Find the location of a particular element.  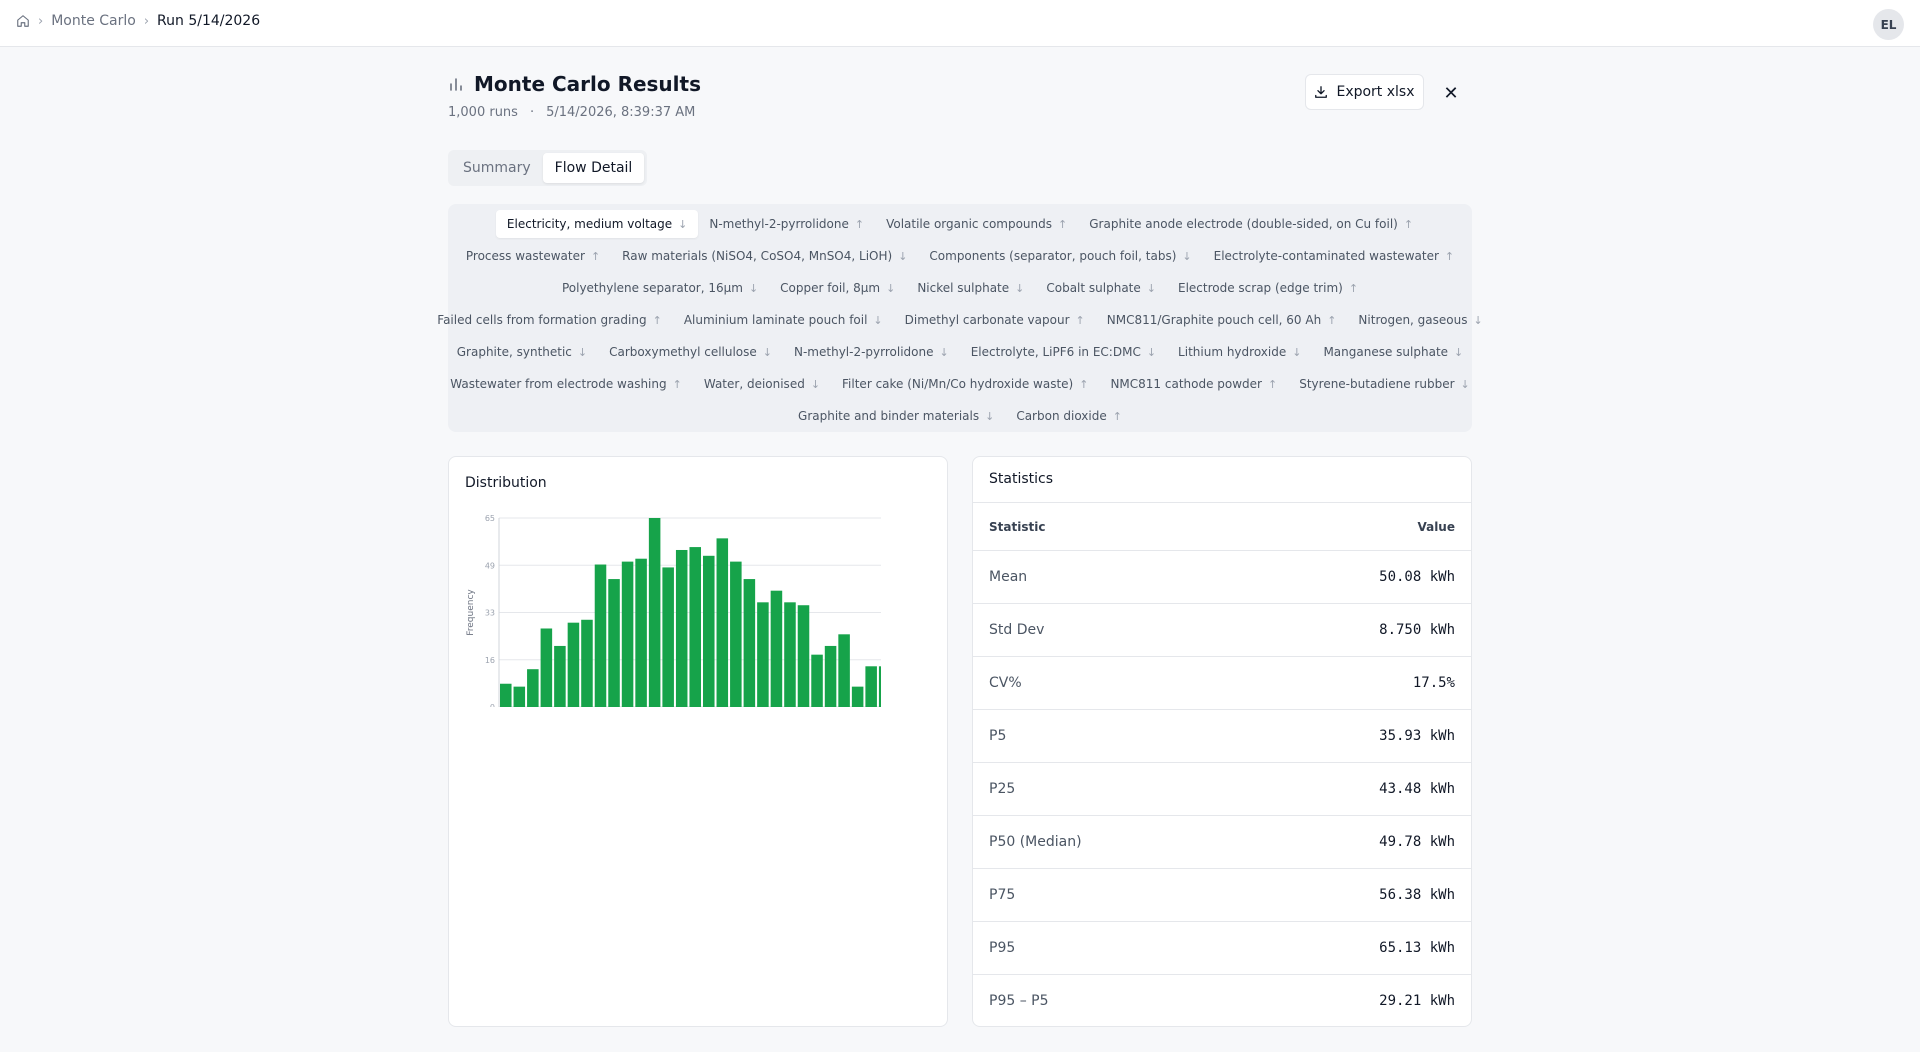

flow-chip: Manganese sulphate ↓ is located at coordinates (1393, 352).